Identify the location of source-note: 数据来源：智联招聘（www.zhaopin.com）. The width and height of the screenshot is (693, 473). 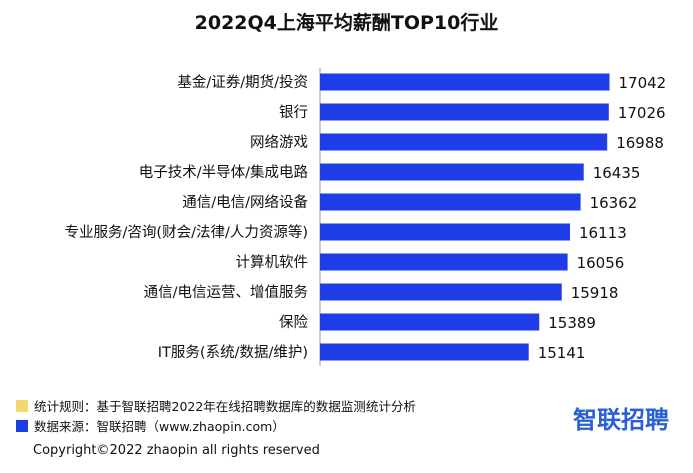
(150, 425).